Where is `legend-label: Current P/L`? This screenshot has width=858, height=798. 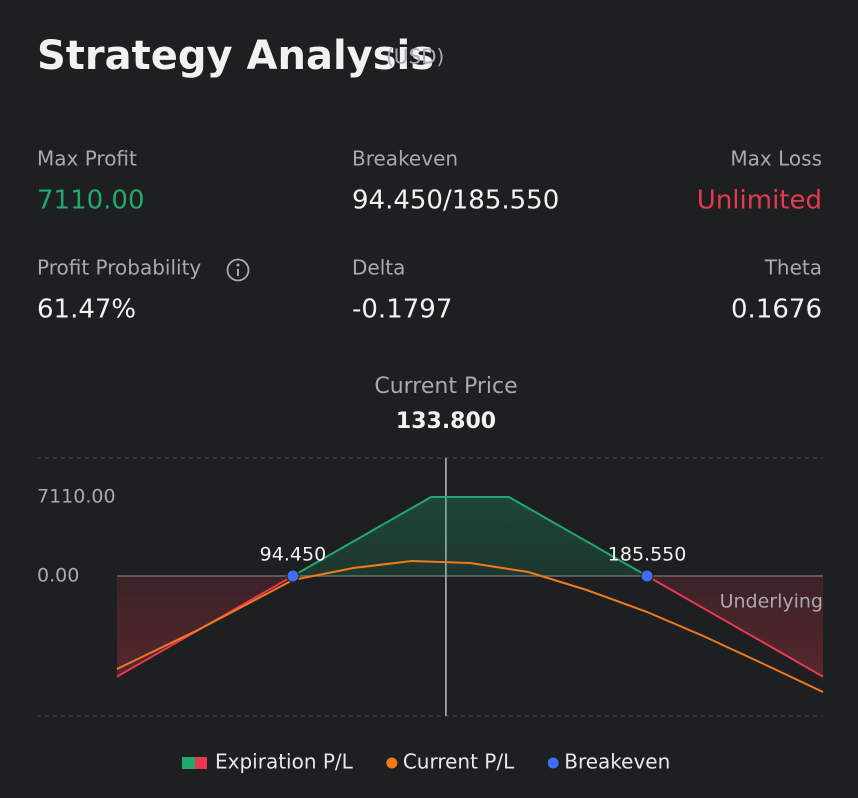
legend-label: Current P/L is located at coordinates (459, 762).